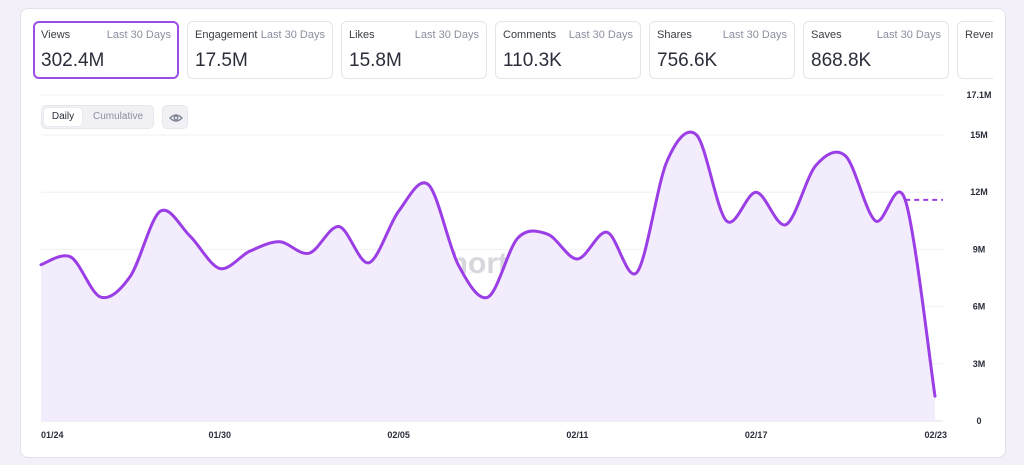 The image size is (1024, 465). I want to click on visibility-toggle-button, so click(175, 117).